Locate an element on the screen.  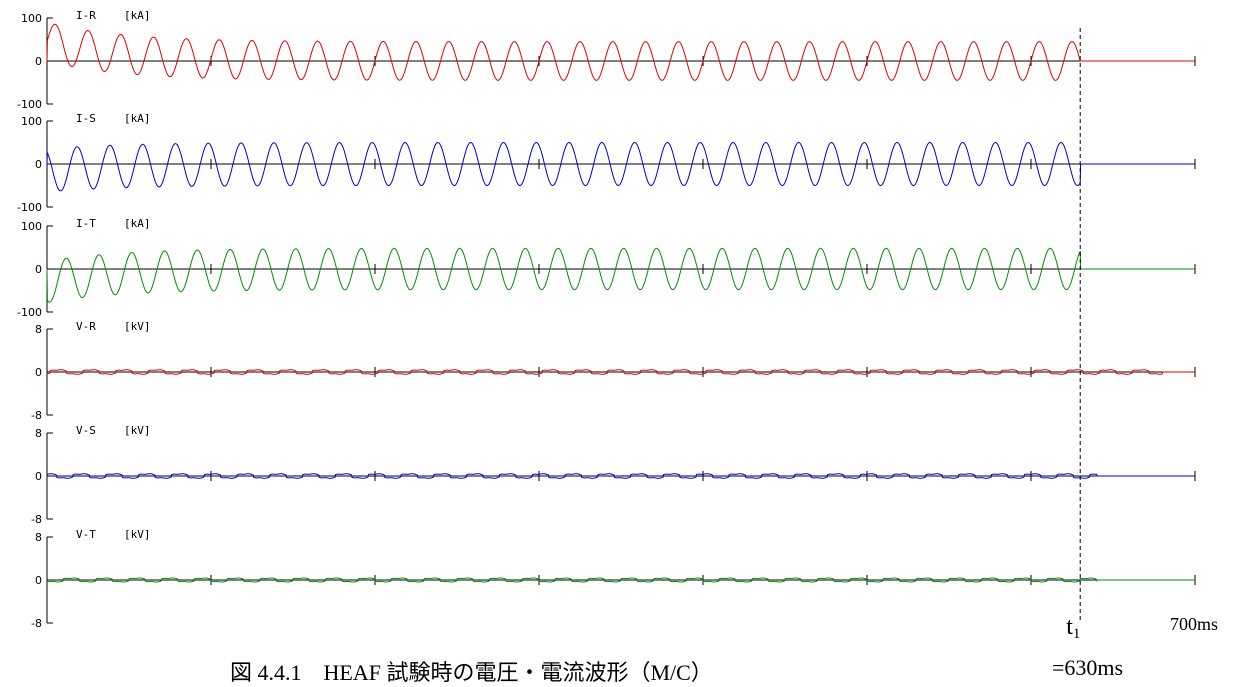
panel-v-s: 8 0 -8 V-S [kV] is located at coordinates (613, 475).